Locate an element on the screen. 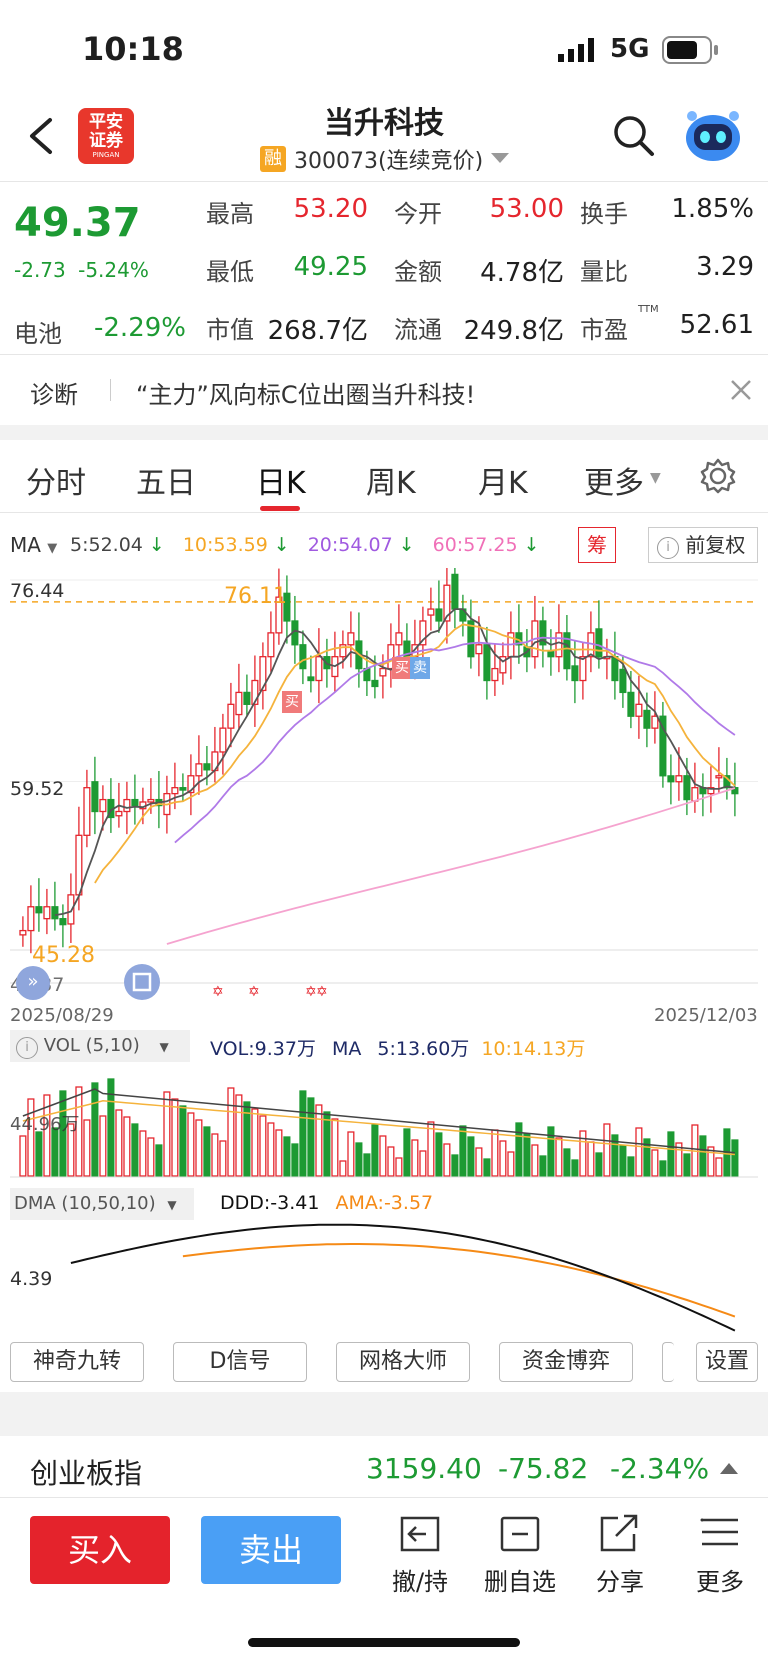  more-button: 更多 is located at coordinates (720, 1555).